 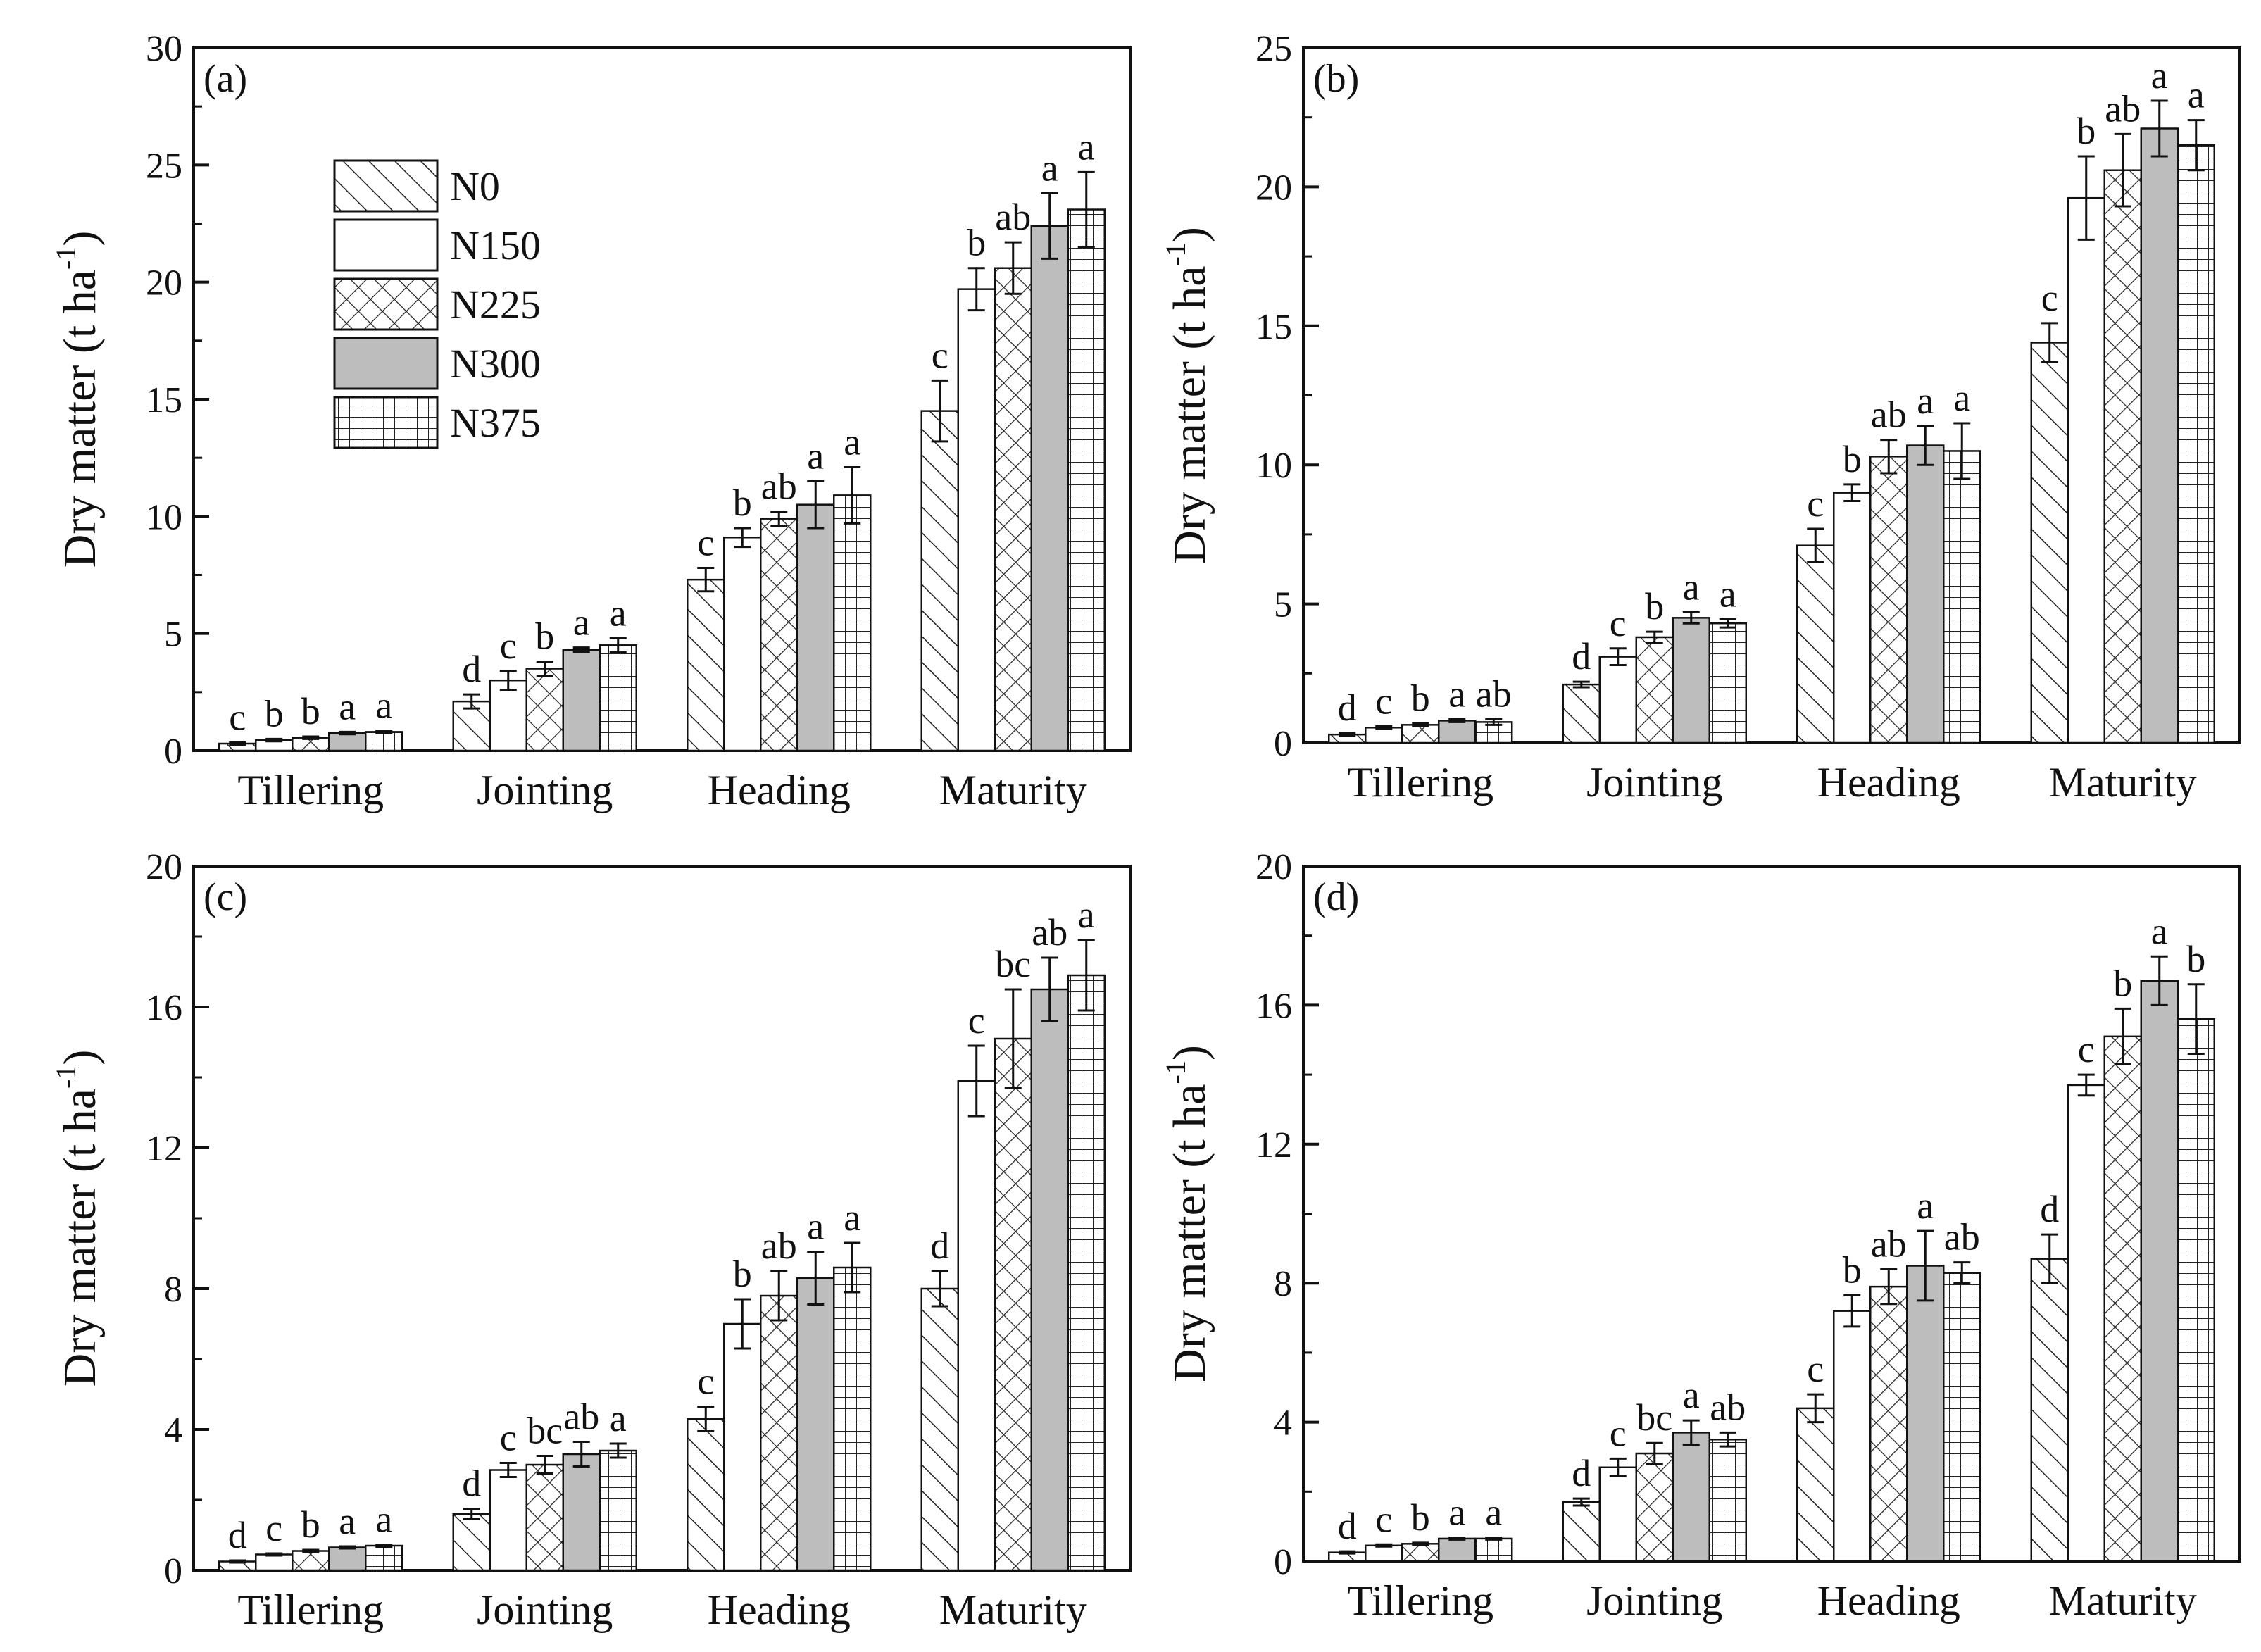 What do you see at coordinates (1273, 49) in the screenshot?
I see `y-tick-label: 25` at bounding box center [1273, 49].